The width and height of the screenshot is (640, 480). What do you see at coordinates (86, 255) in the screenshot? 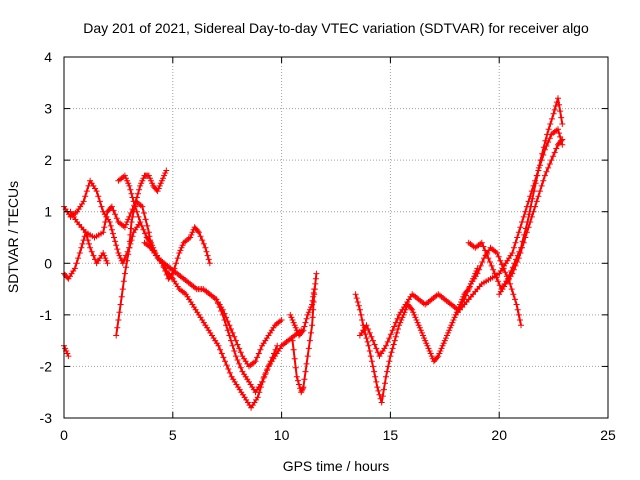
I see `series-track-b` at bounding box center [86, 255].